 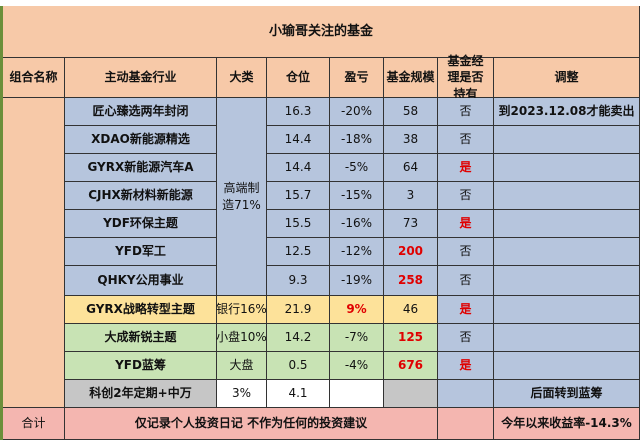 I want to click on pl-6: -12%, so click(x=357, y=252).